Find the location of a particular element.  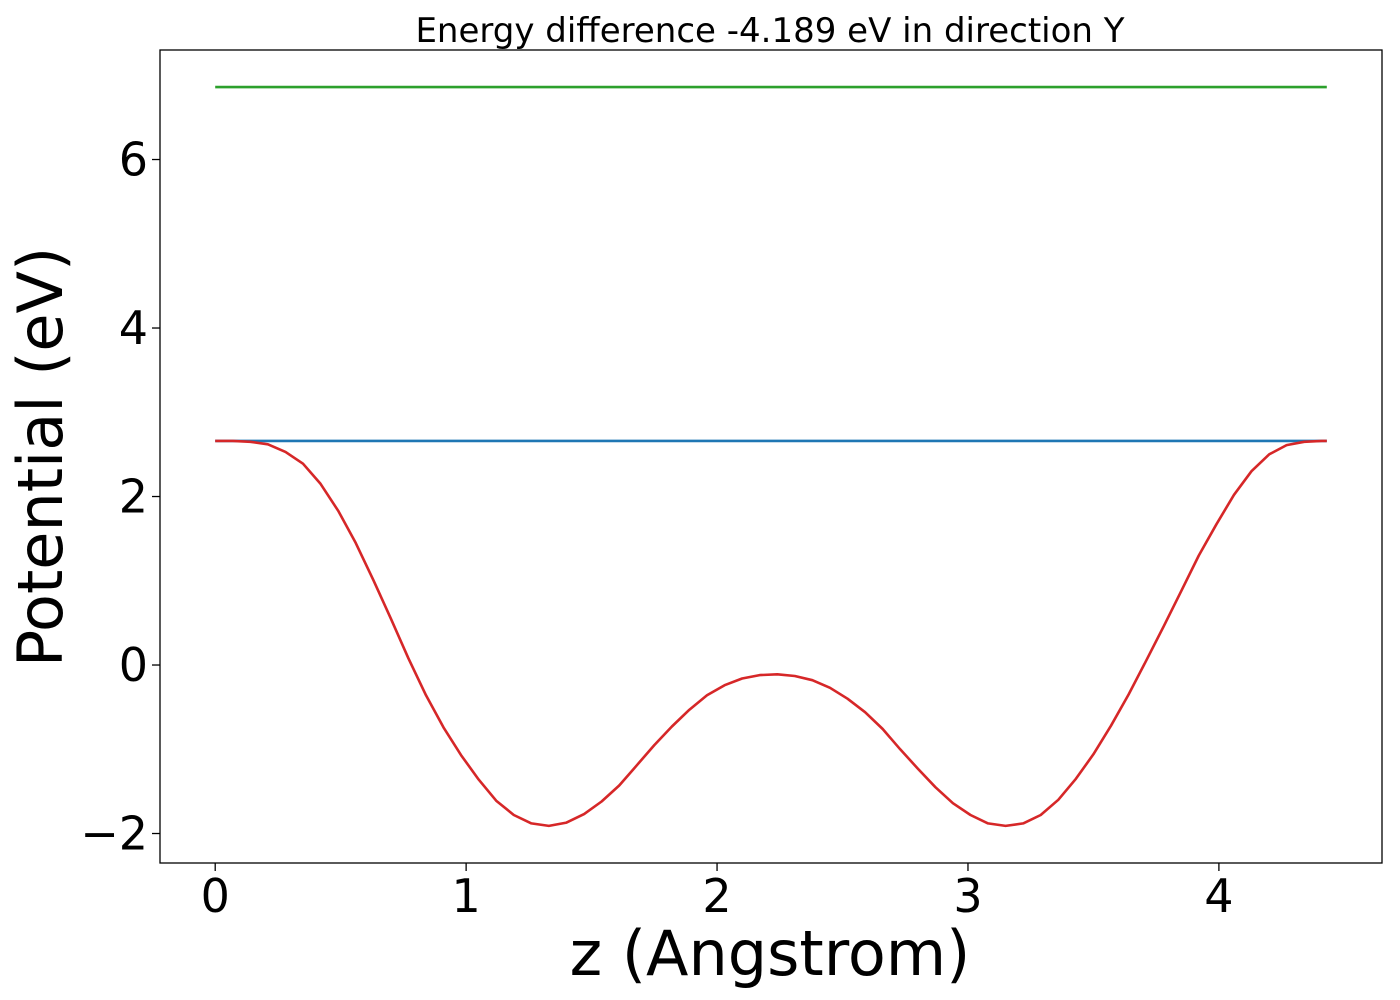

x-axis-ticks: 0 1 2 3 4 is located at coordinates (717, 893).